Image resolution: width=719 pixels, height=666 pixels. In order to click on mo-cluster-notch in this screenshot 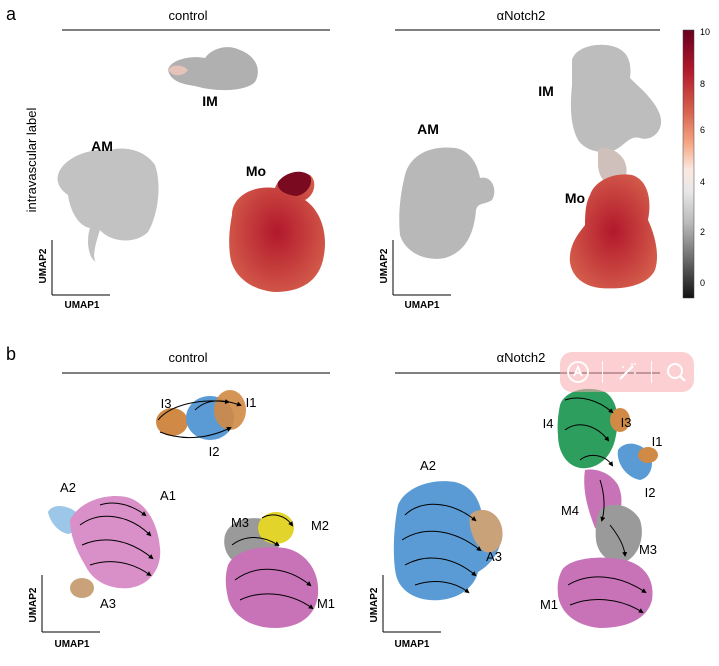, I will do `click(613, 231)`.